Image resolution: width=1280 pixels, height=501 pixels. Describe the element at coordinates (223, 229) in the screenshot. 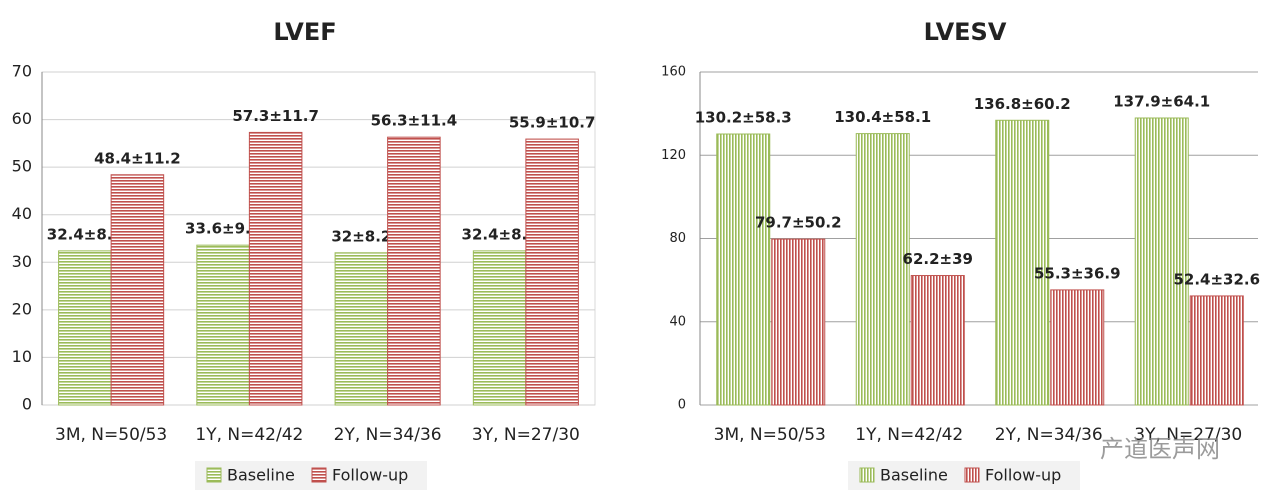

I see `value-label: 33.6±9.5` at that location.